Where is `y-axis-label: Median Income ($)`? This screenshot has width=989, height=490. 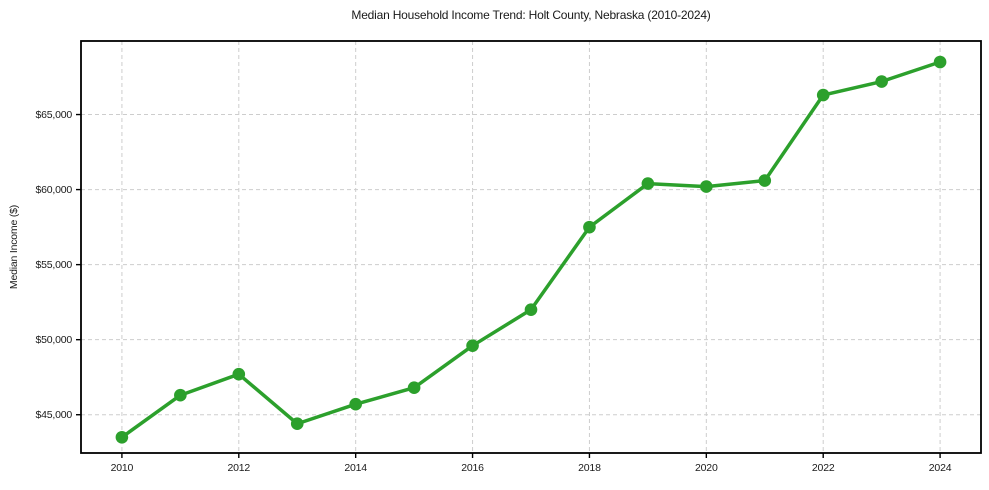
y-axis-label: Median Income ($) is located at coordinates (14, 247).